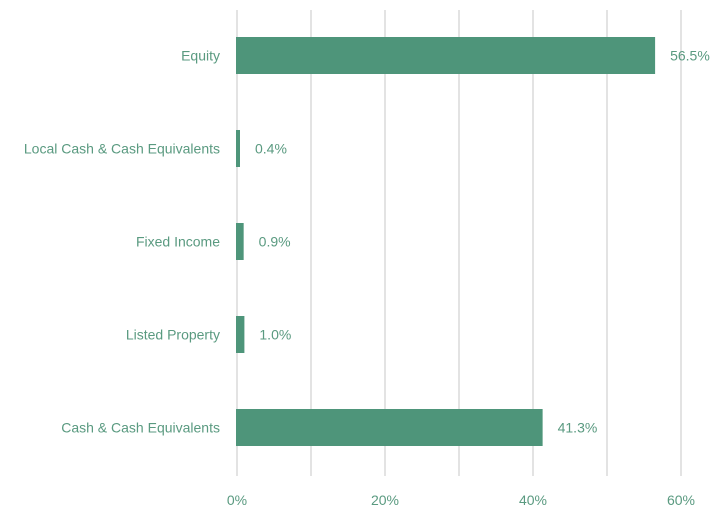 The image size is (710, 505). Describe the element at coordinates (578, 428) in the screenshot. I see `data-label: 41.3%` at that location.